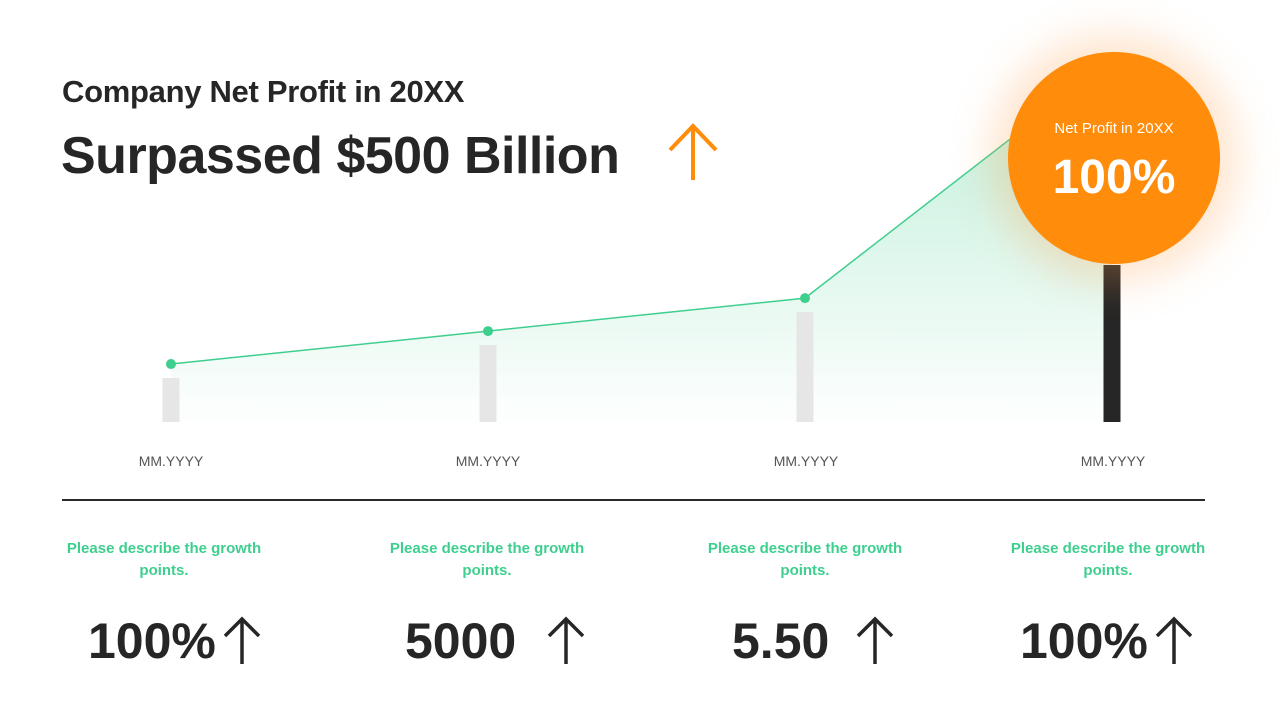  I want to click on growth-stat: 5000, so click(495, 641).